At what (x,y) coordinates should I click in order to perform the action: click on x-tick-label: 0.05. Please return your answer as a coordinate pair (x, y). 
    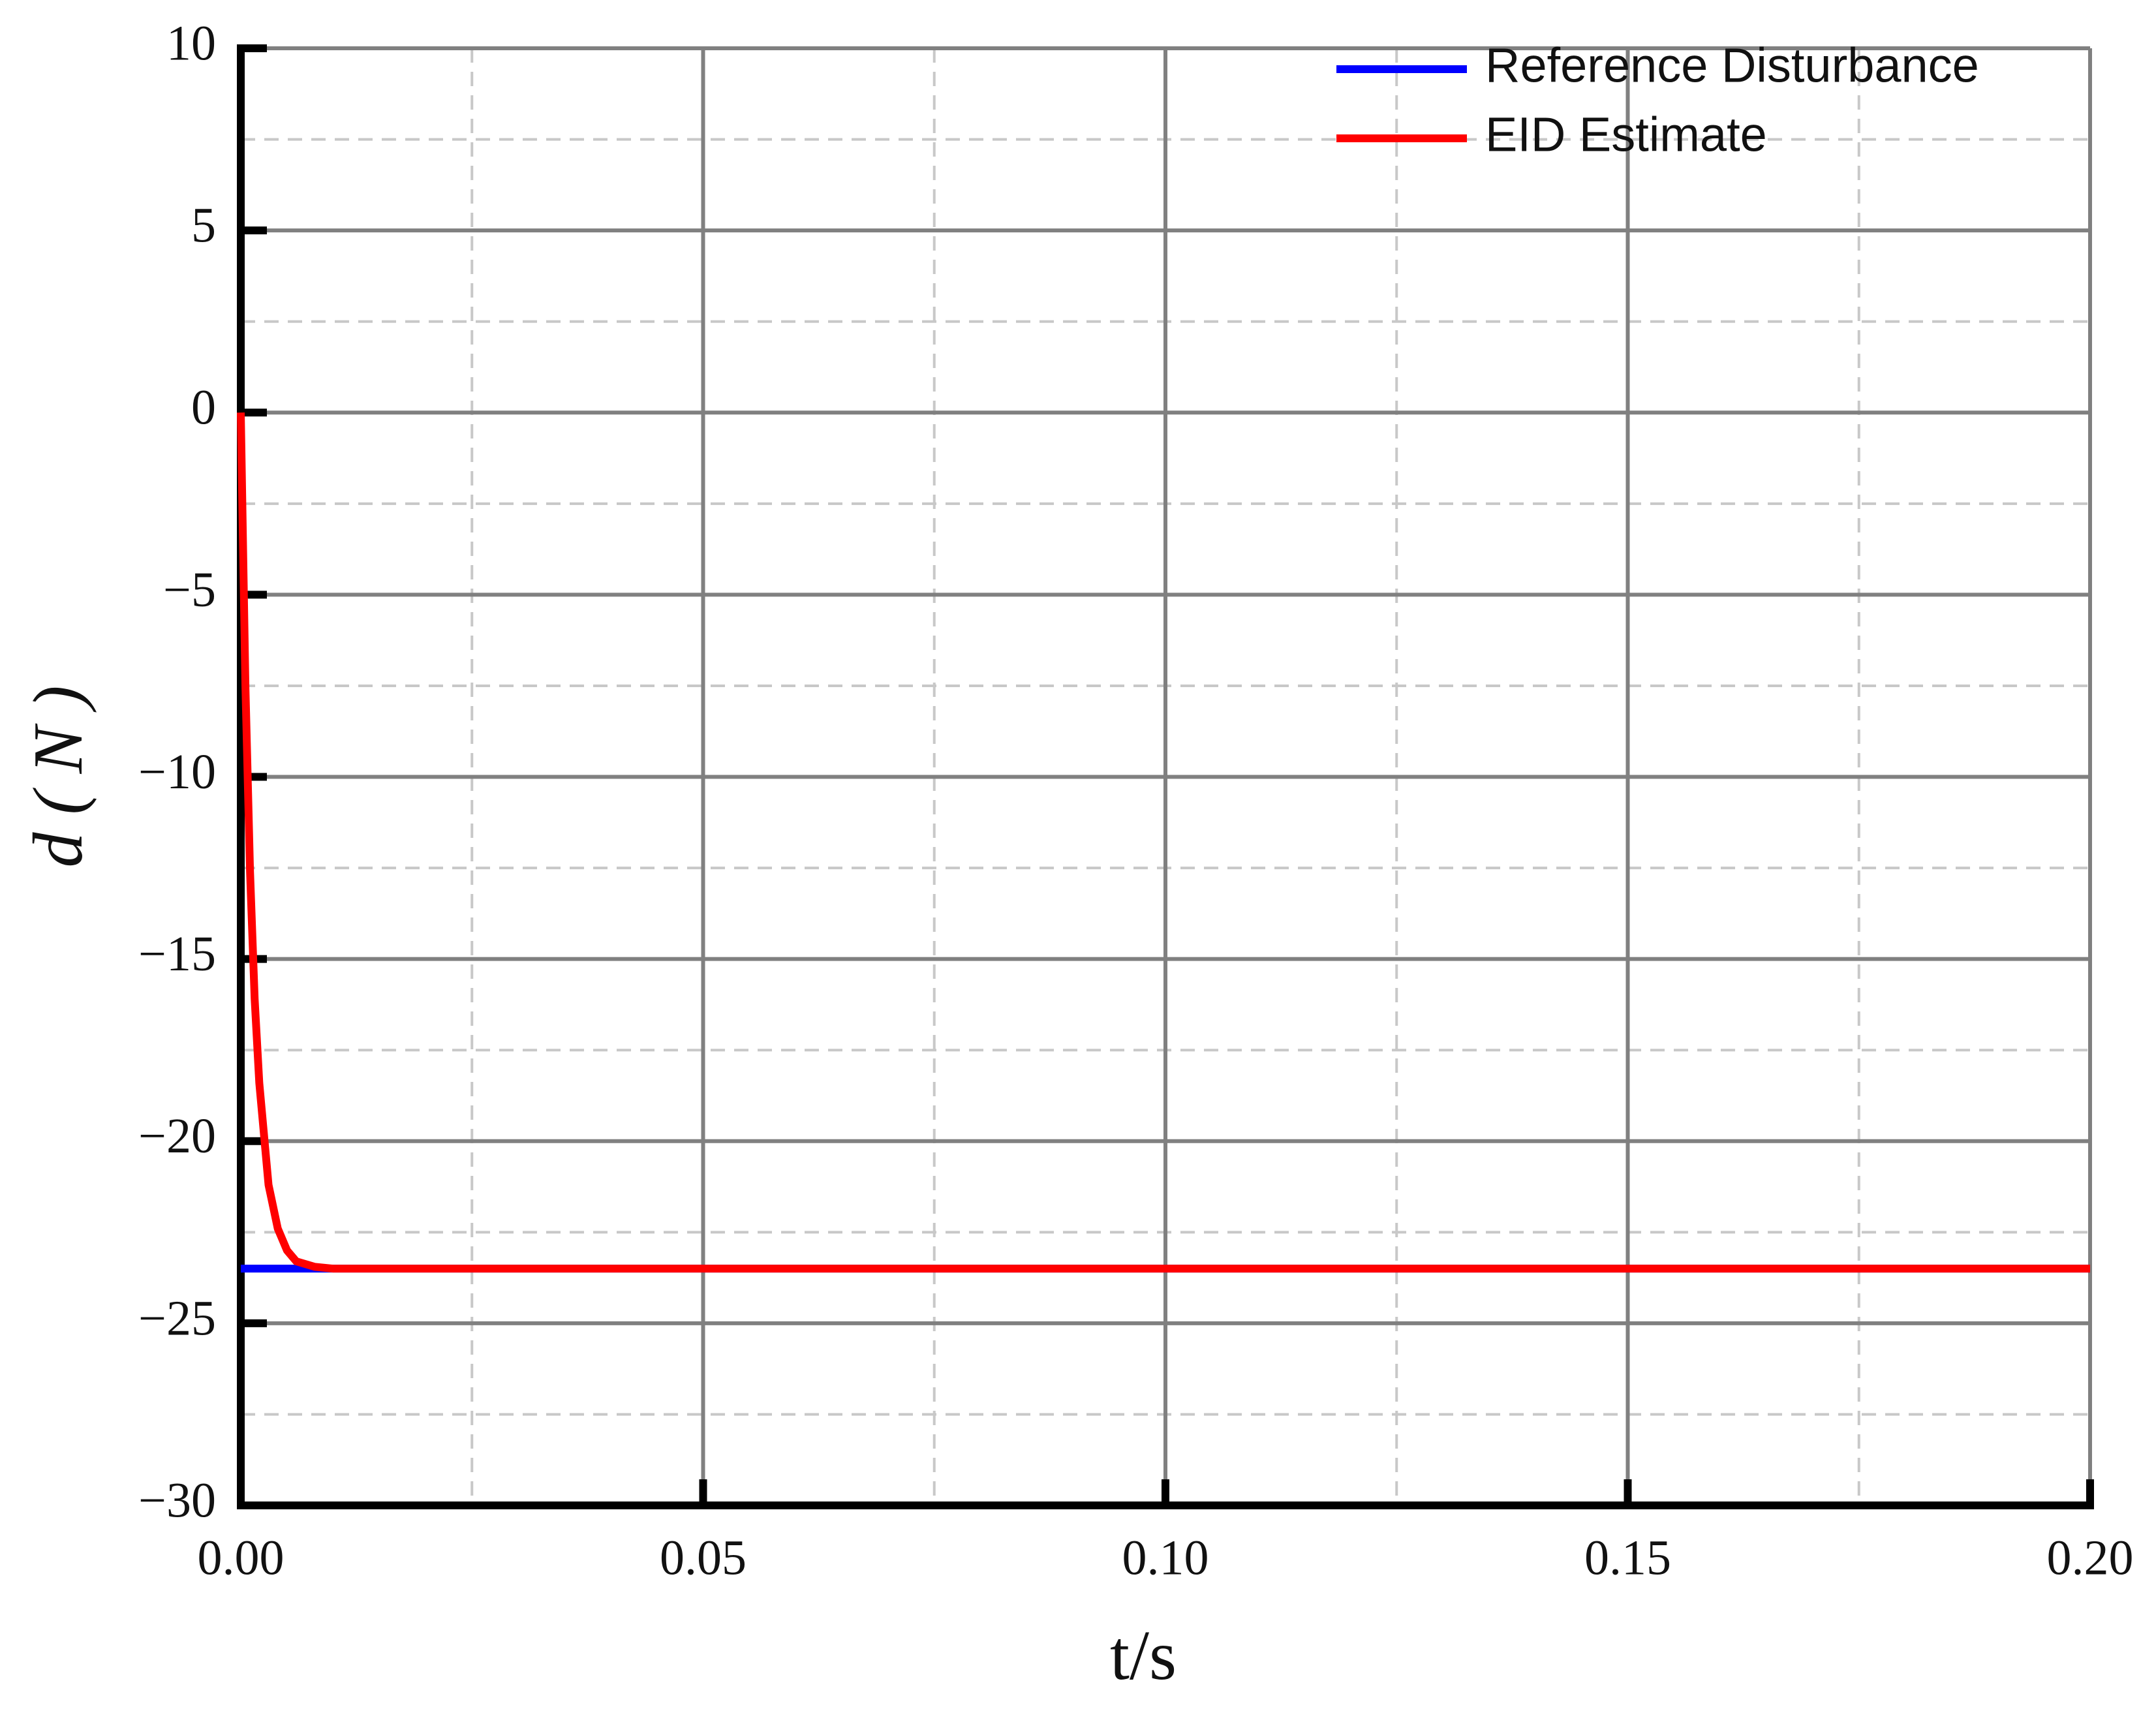
    Looking at the image, I should click on (704, 1557).